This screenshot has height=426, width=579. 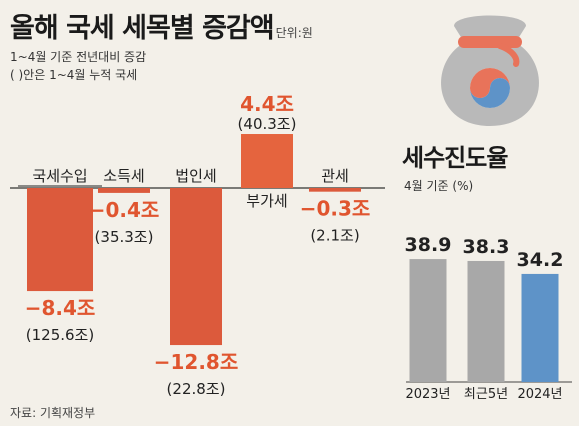 I want to click on value-label: 38.3, so click(x=486, y=247).